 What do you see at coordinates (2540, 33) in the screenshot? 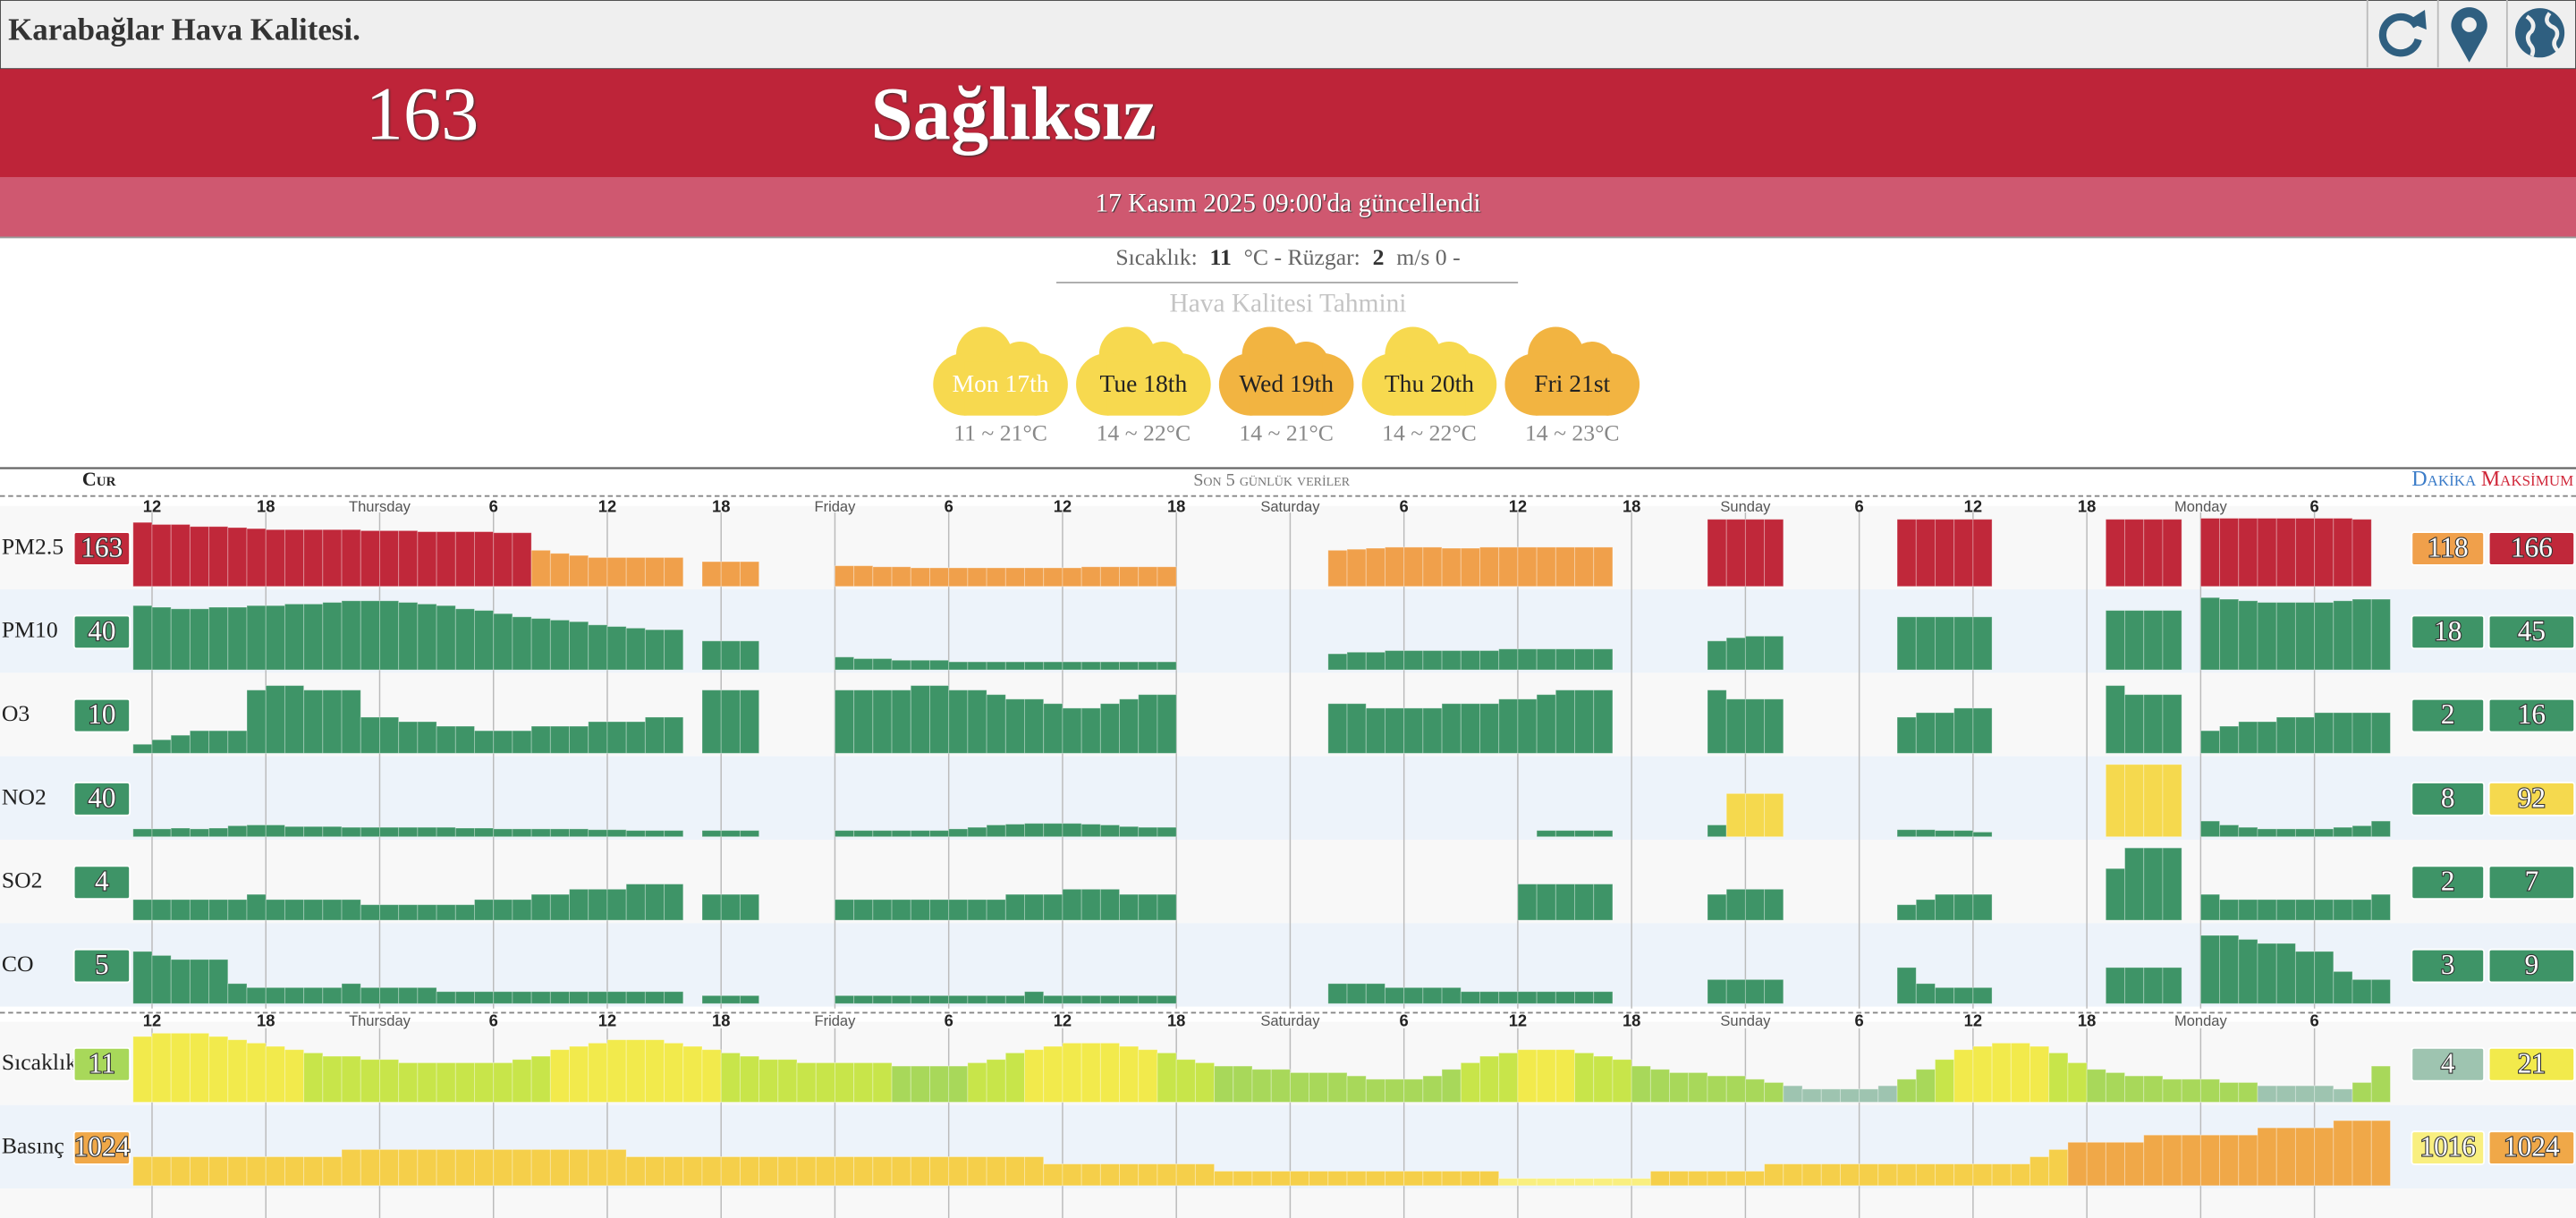
I see `globe-button` at bounding box center [2540, 33].